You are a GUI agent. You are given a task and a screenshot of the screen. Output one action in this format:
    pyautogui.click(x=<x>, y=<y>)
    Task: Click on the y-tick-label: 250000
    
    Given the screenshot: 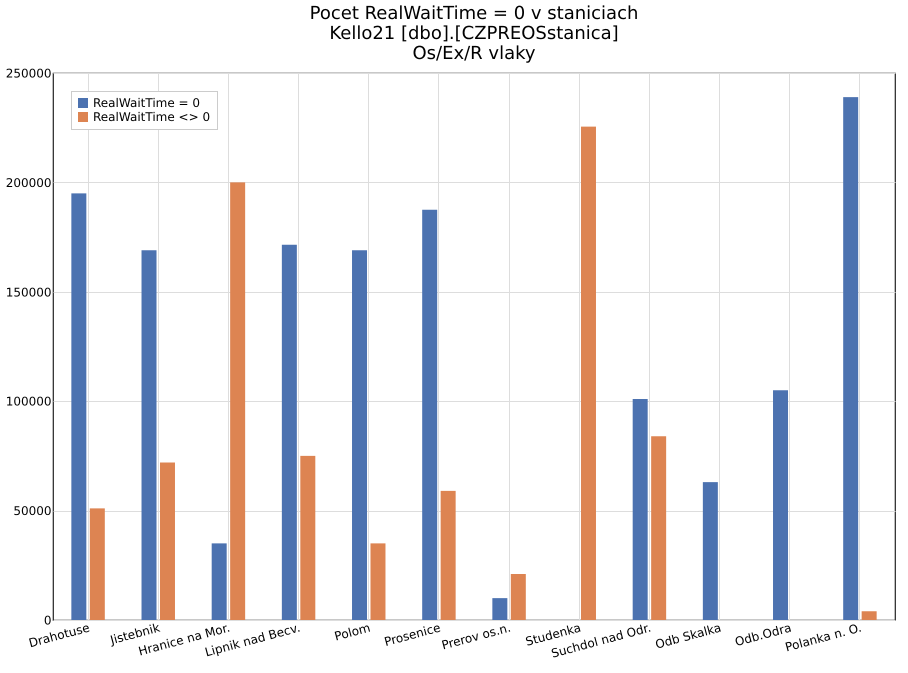 What is the action you would take?
    pyautogui.click(x=29, y=73)
    